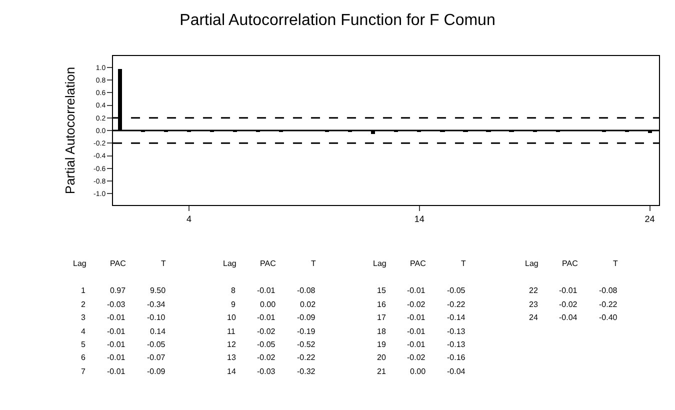 The height and width of the screenshot is (410, 675). I want to click on text: 2, so click(83, 304).